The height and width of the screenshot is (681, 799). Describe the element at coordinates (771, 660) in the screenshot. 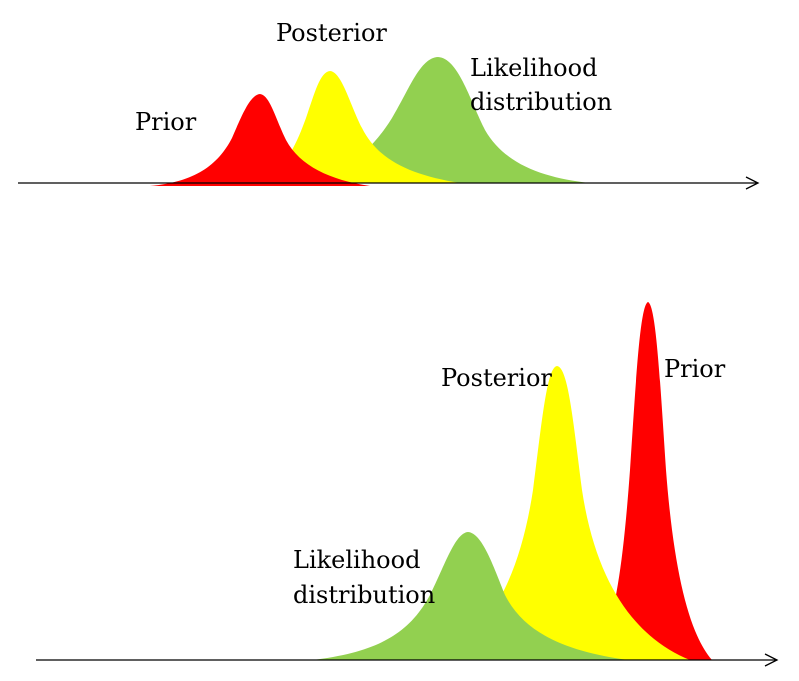

I see `bottom-axis-arrowhead` at that location.